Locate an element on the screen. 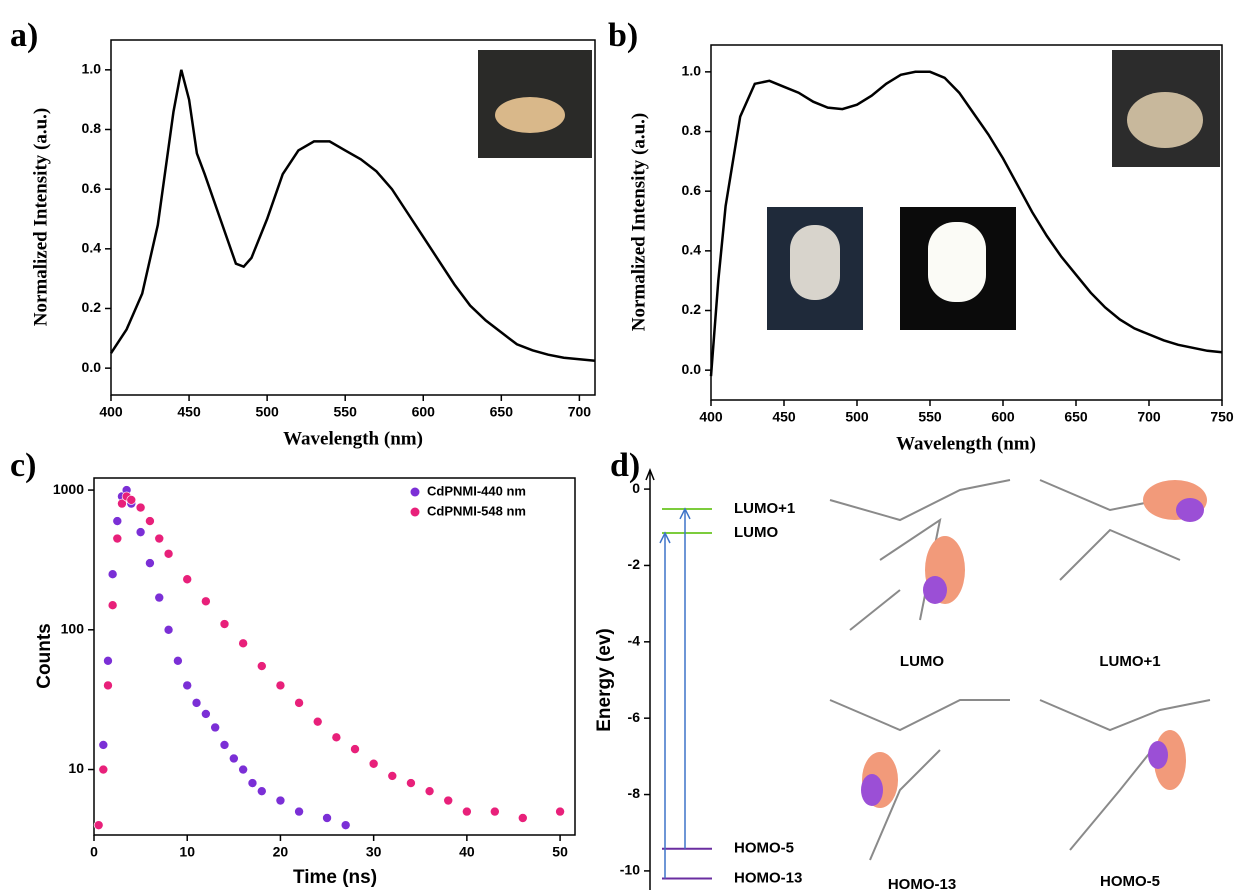  x-axis-label: Wavelength (nm) is located at coordinates (966, 443).